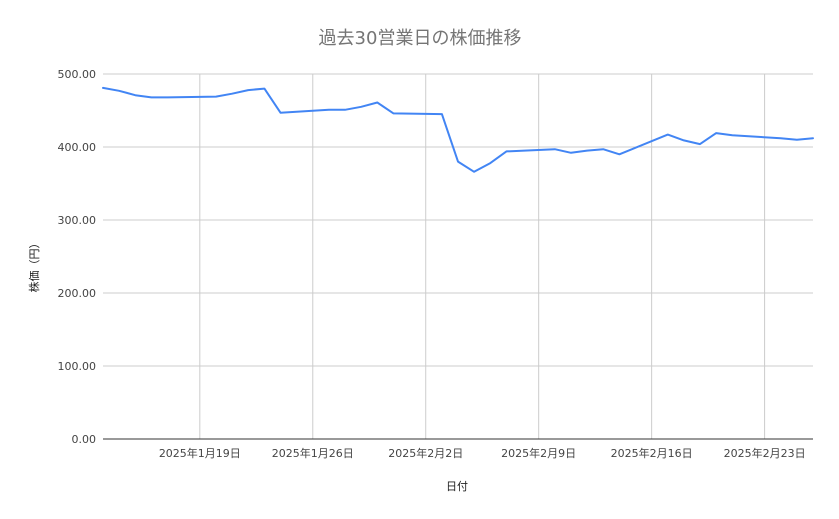 This screenshot has width=839, height=519. I want to click on x-tick-label: 2025年2月16日, so click(652, 453).